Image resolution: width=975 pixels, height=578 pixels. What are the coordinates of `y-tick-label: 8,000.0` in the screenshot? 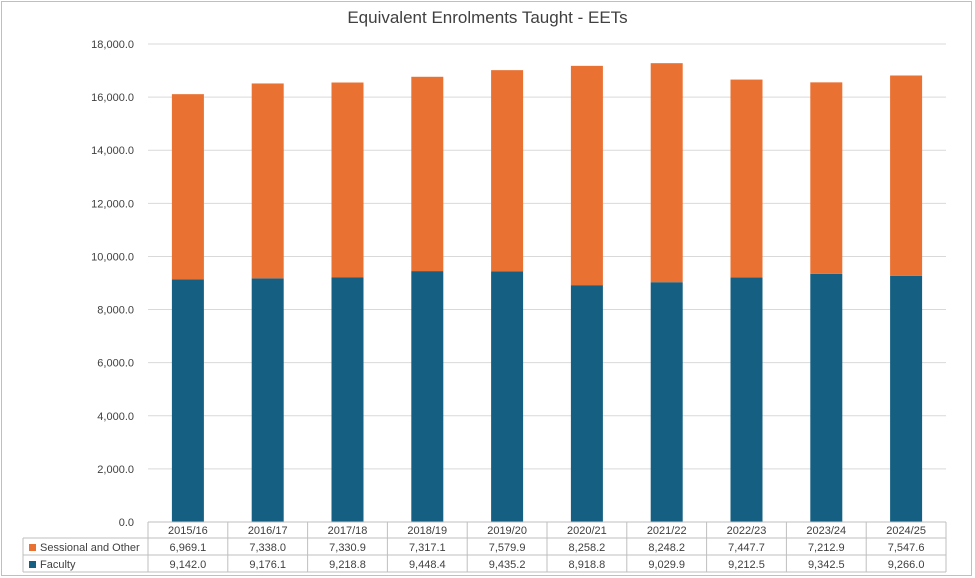 It's located at (115, 311).